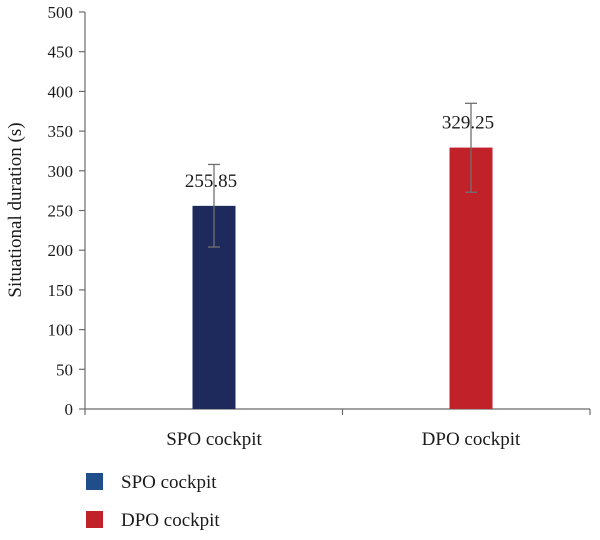 The width and height of the screenshot is (600, 540). Describe the element at coordinates (214, 439) in the screenshot. I see `x-tick-label: SPO cockpit` at that location.